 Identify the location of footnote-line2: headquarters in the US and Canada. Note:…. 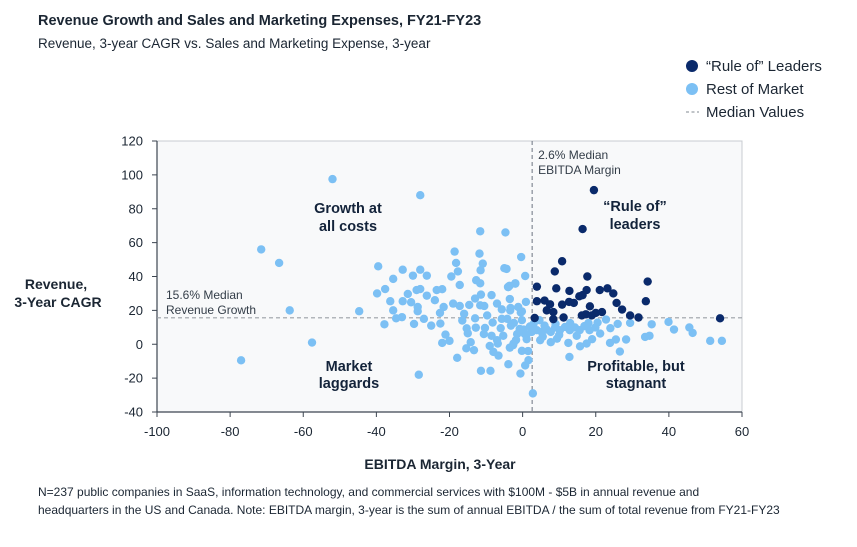
(409, 510).